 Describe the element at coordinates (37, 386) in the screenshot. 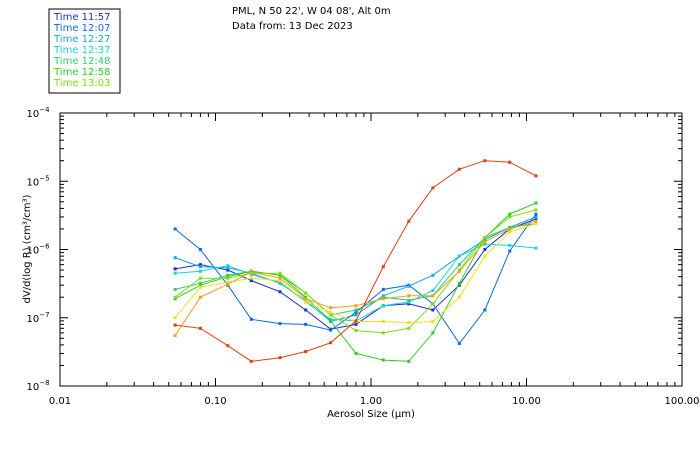

I see `y-tick-label: 10⁻⁸` at that location.